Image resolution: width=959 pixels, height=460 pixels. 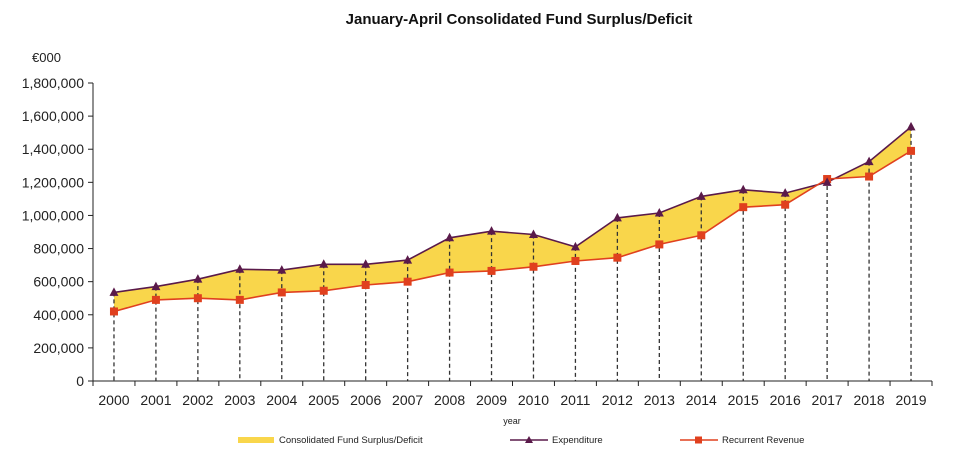 I want to click on x-tick-label: 2013, so click(x=659, y=400).